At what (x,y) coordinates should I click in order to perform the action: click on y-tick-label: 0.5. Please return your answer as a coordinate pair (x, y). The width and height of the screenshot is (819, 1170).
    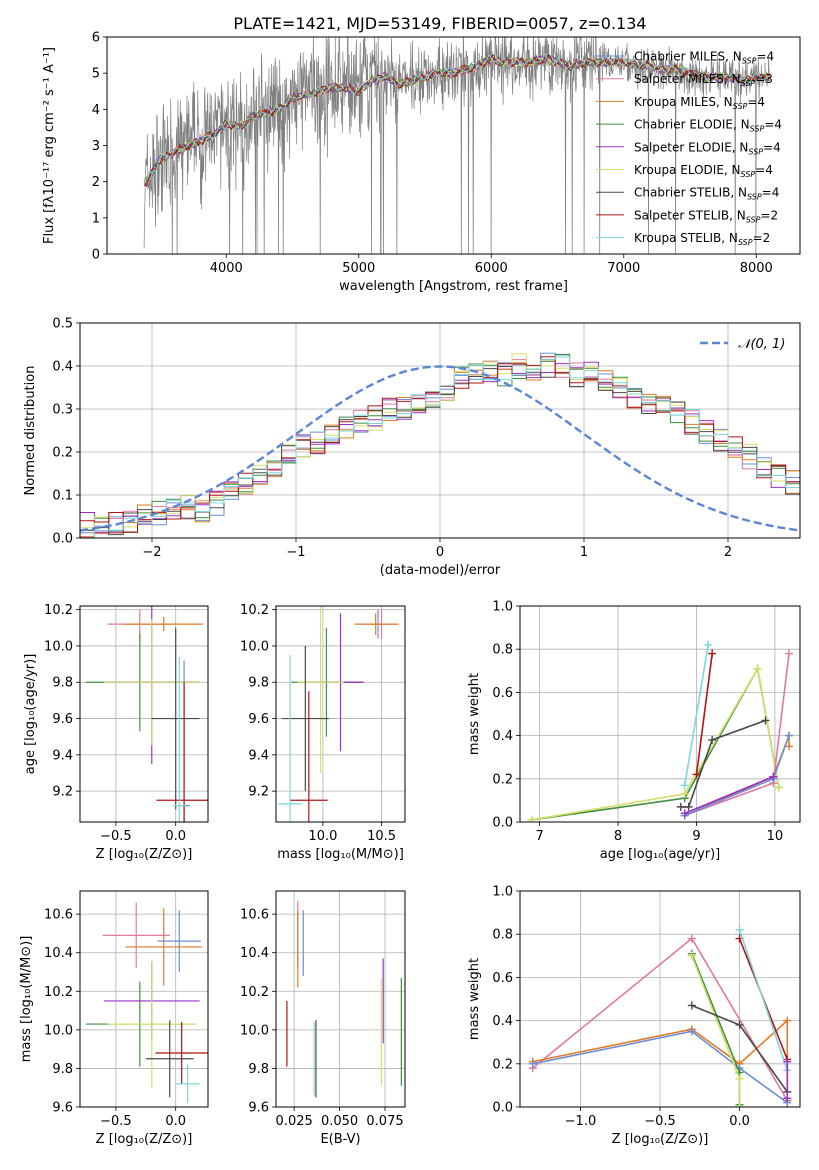
    Looking at the image, I should click on (62, 324).